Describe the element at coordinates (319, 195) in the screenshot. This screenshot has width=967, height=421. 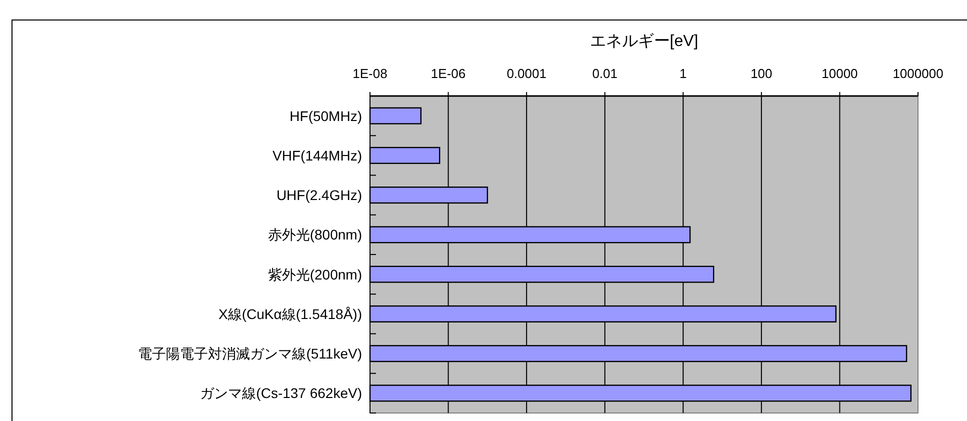
I see `y-tick-label: UHF(2.4GHz)` at that location.